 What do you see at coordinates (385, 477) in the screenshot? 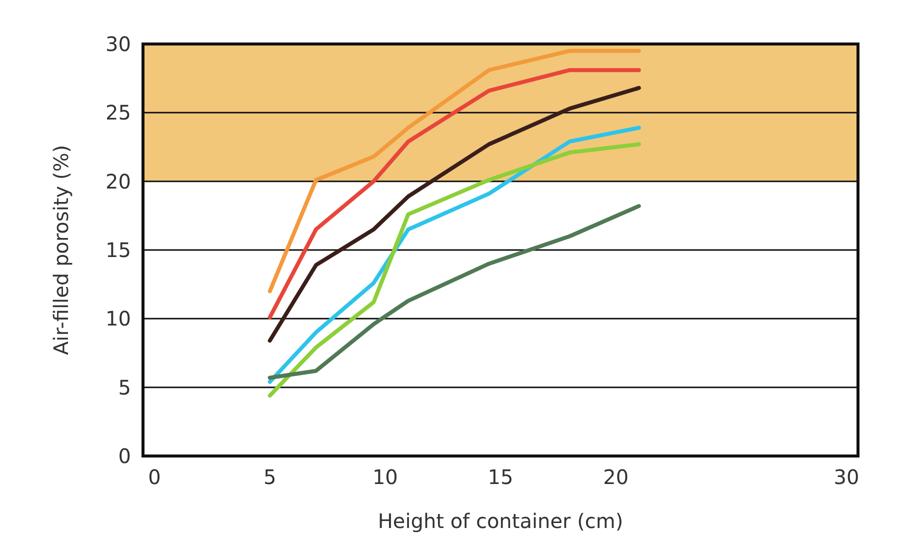
I see `x-tick-label: 10` at bounding box center [385, 477].